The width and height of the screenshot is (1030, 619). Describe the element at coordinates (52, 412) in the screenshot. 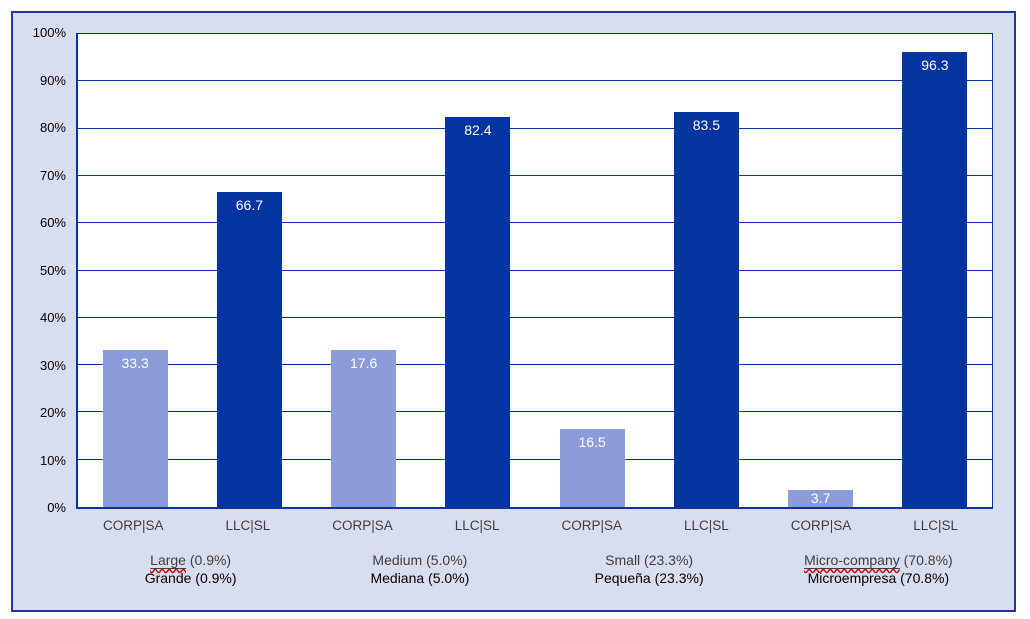

I see `y-axis-tick-label: 20%` at that location.